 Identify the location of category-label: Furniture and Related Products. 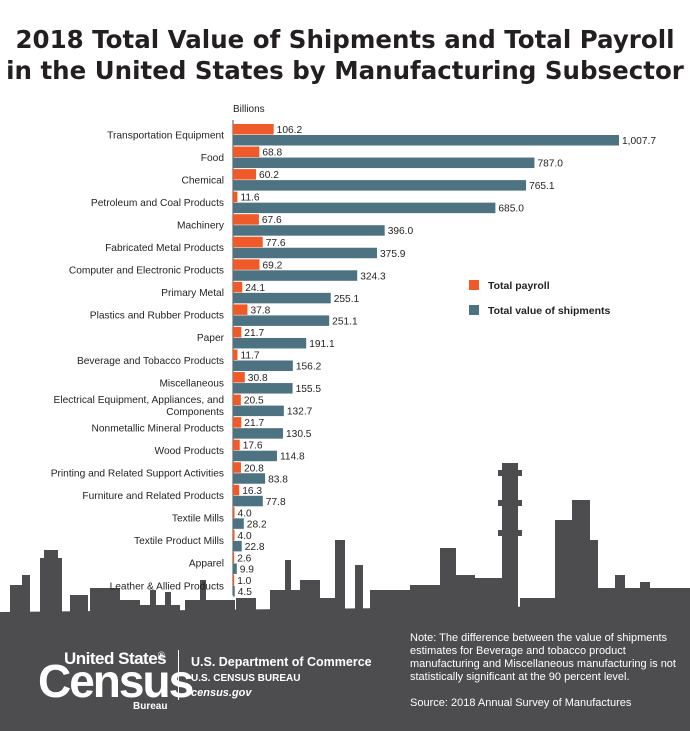
(153, 496).